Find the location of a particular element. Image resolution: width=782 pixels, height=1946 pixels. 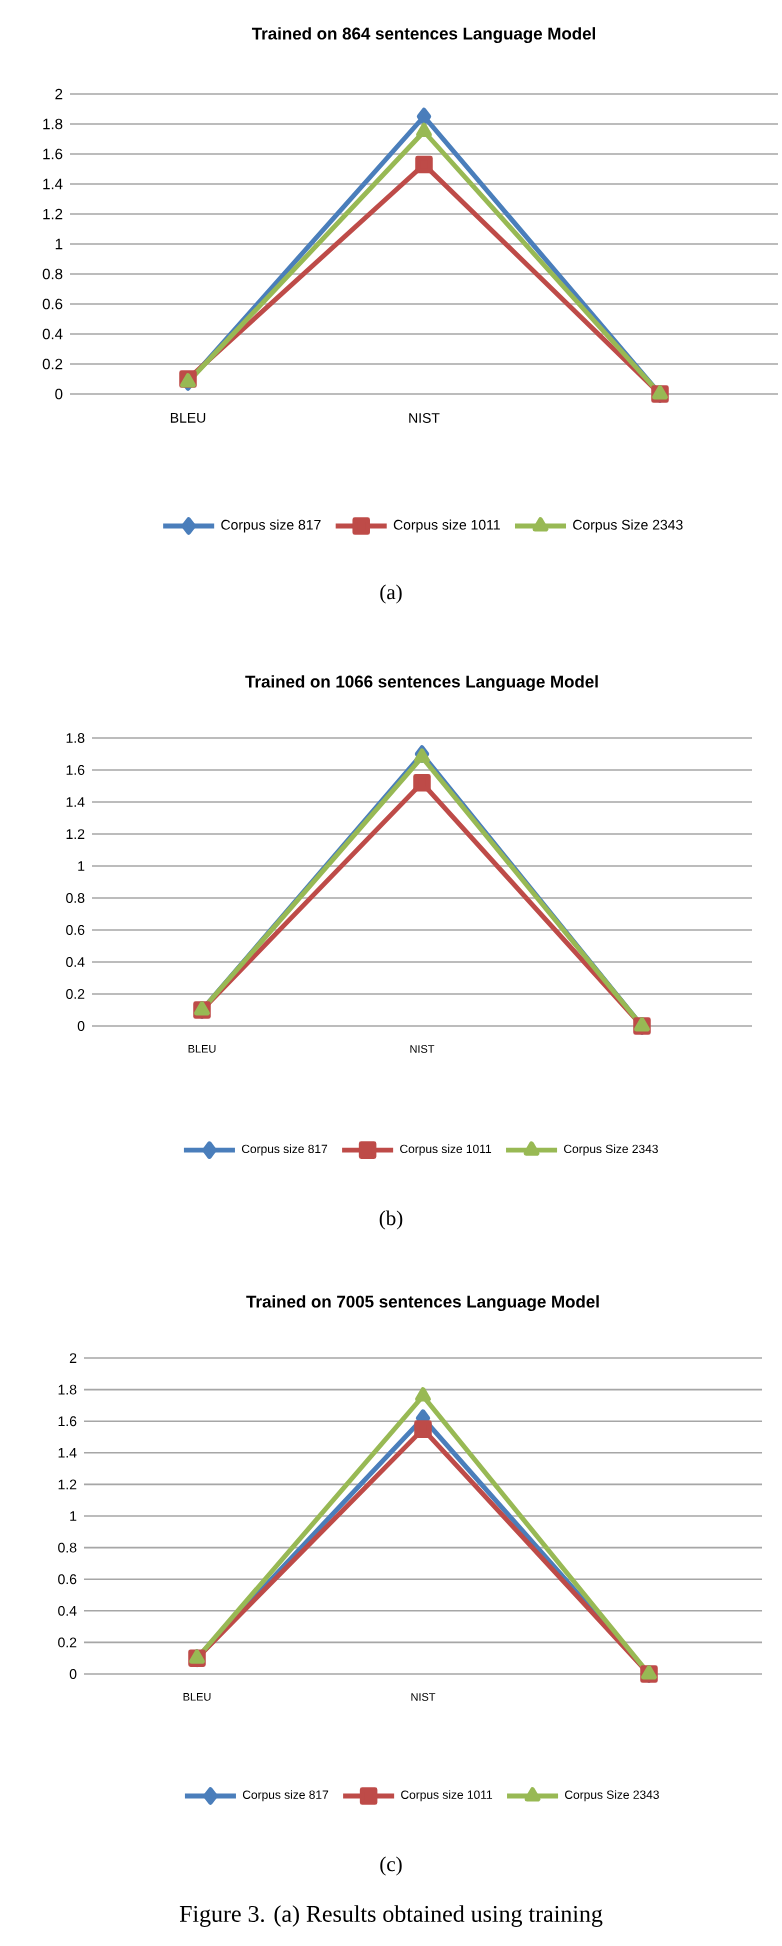

text: (b) is located at coordinates (391, 1220).